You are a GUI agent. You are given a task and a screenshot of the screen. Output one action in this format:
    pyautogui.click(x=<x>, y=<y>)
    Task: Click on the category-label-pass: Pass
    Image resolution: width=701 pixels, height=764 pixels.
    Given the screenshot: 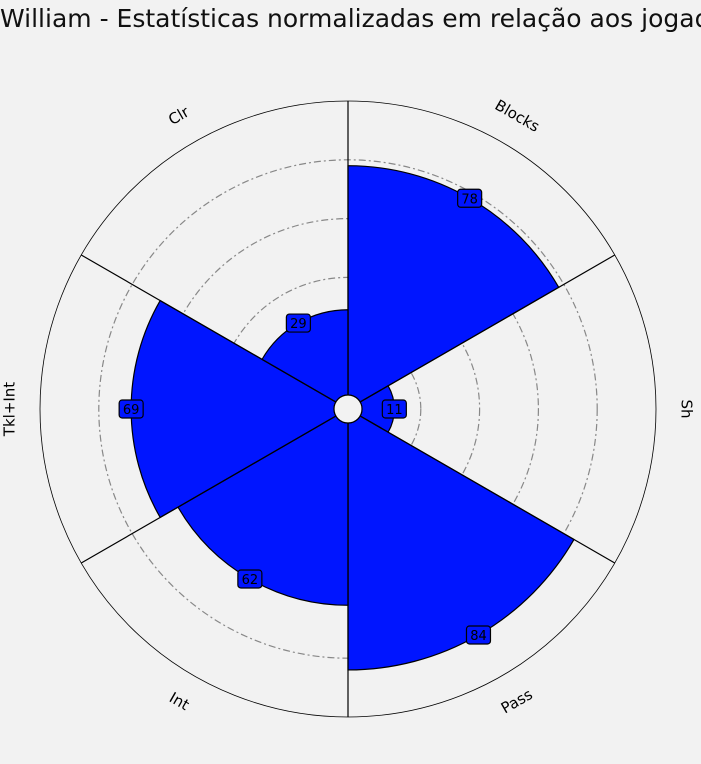 What is the action you would take?
    pyautogui.click(x=517, y=701)
    